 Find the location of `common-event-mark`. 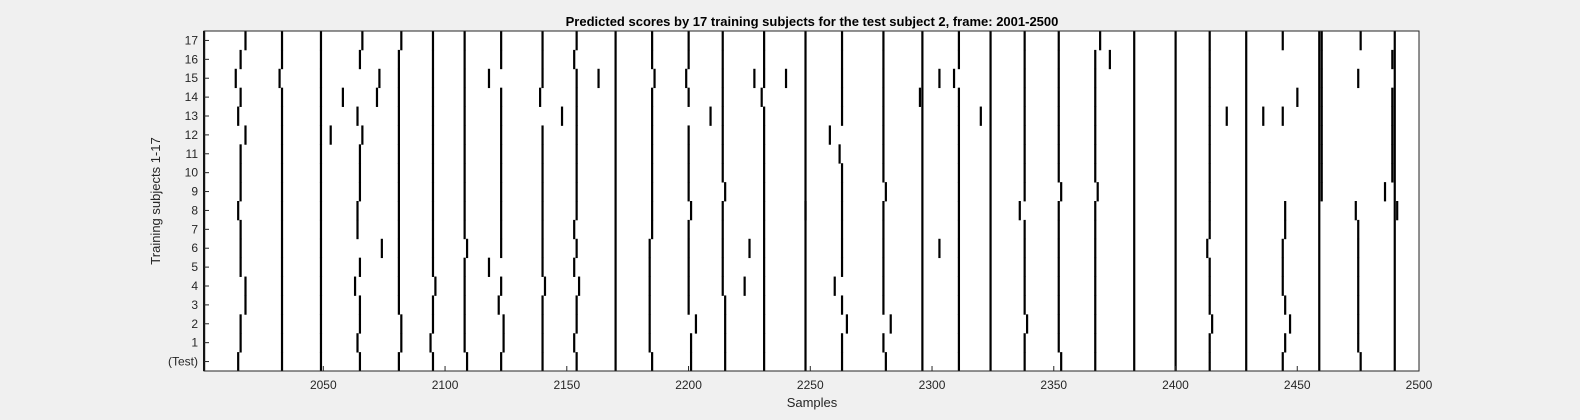

common-event-mark is located at coordinates (1134, 201).